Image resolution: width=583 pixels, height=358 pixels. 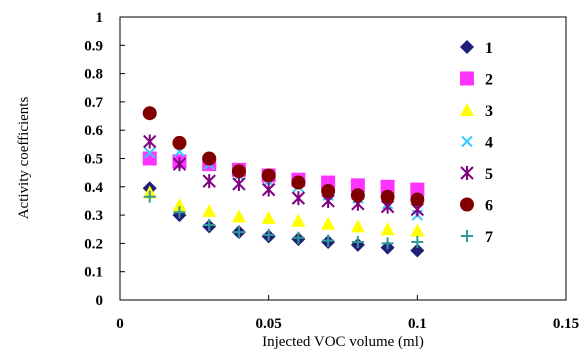 I want to click on y-tick-label: 0.9, so click(x=93, y=46).